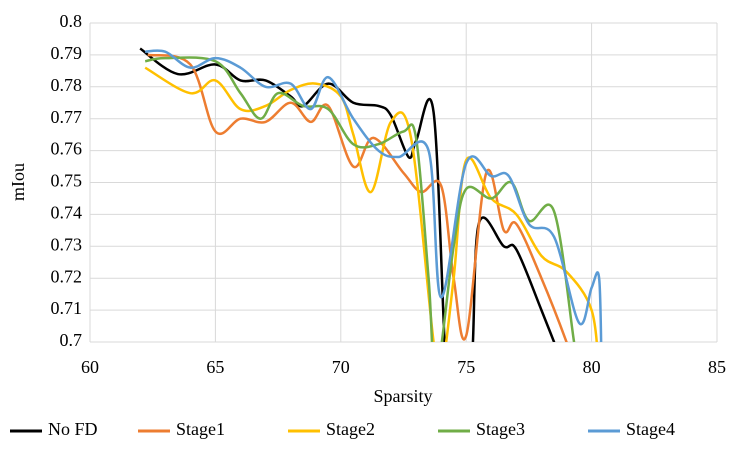 This screenshot has width=750, height=450. What do you see at coordinates (67, 85) in the screenshot?
I see `y-tick-label: 0.78` at bounding box center [67, 85].